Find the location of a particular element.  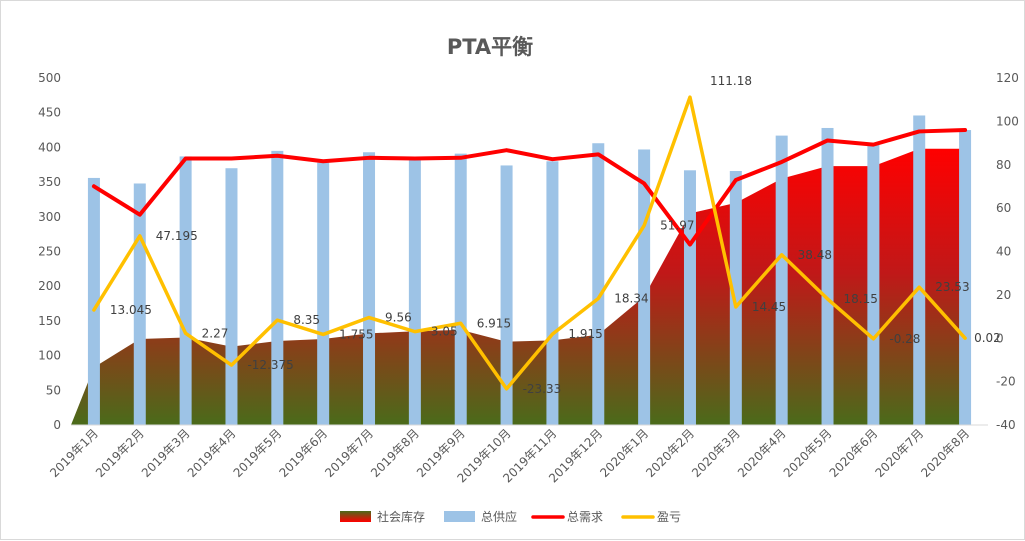

profit-data-label: 1.755 is located at coordinates (356, 334).